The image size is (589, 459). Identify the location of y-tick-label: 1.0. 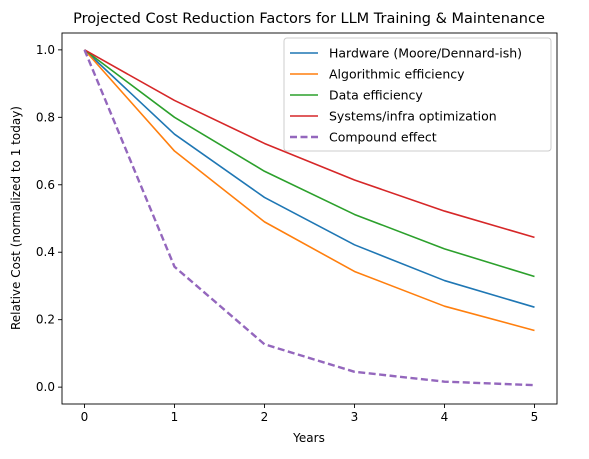
(45, 50).